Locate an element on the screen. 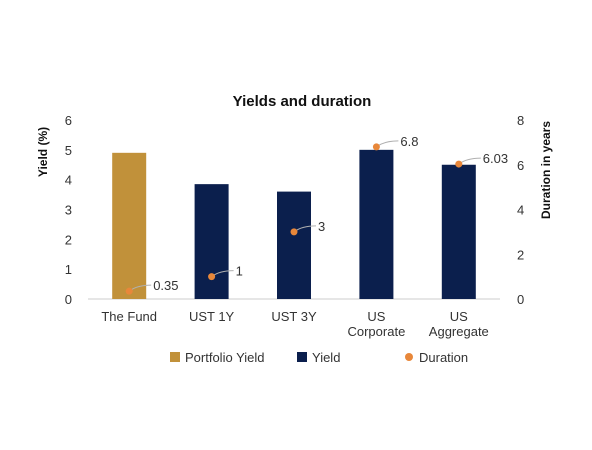  y2-tick-label: 2 is located at coordinates (520, 254).